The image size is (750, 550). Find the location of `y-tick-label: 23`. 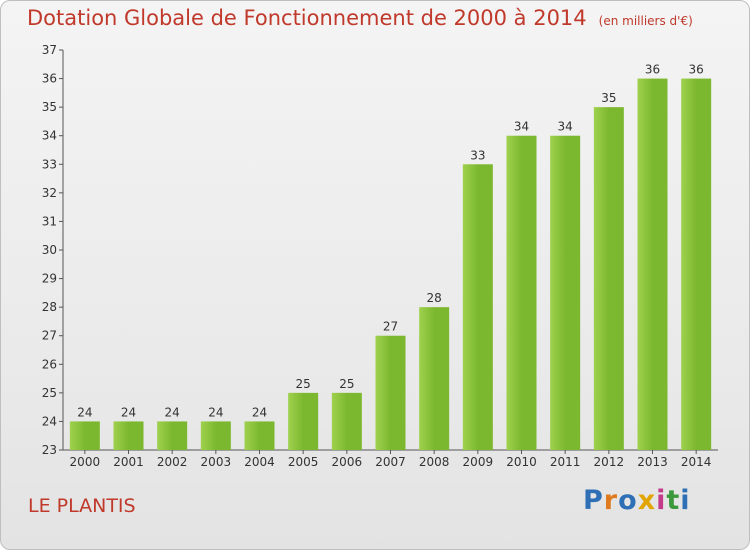

y-tick-label: 23 is located at coordinates (49, 450).